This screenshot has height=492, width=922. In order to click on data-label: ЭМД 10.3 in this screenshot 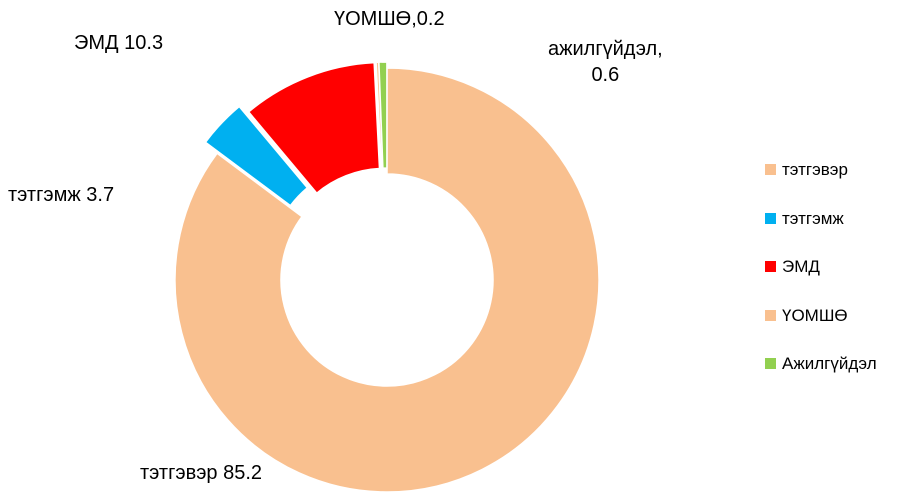, I will do `click(119, 43)`.